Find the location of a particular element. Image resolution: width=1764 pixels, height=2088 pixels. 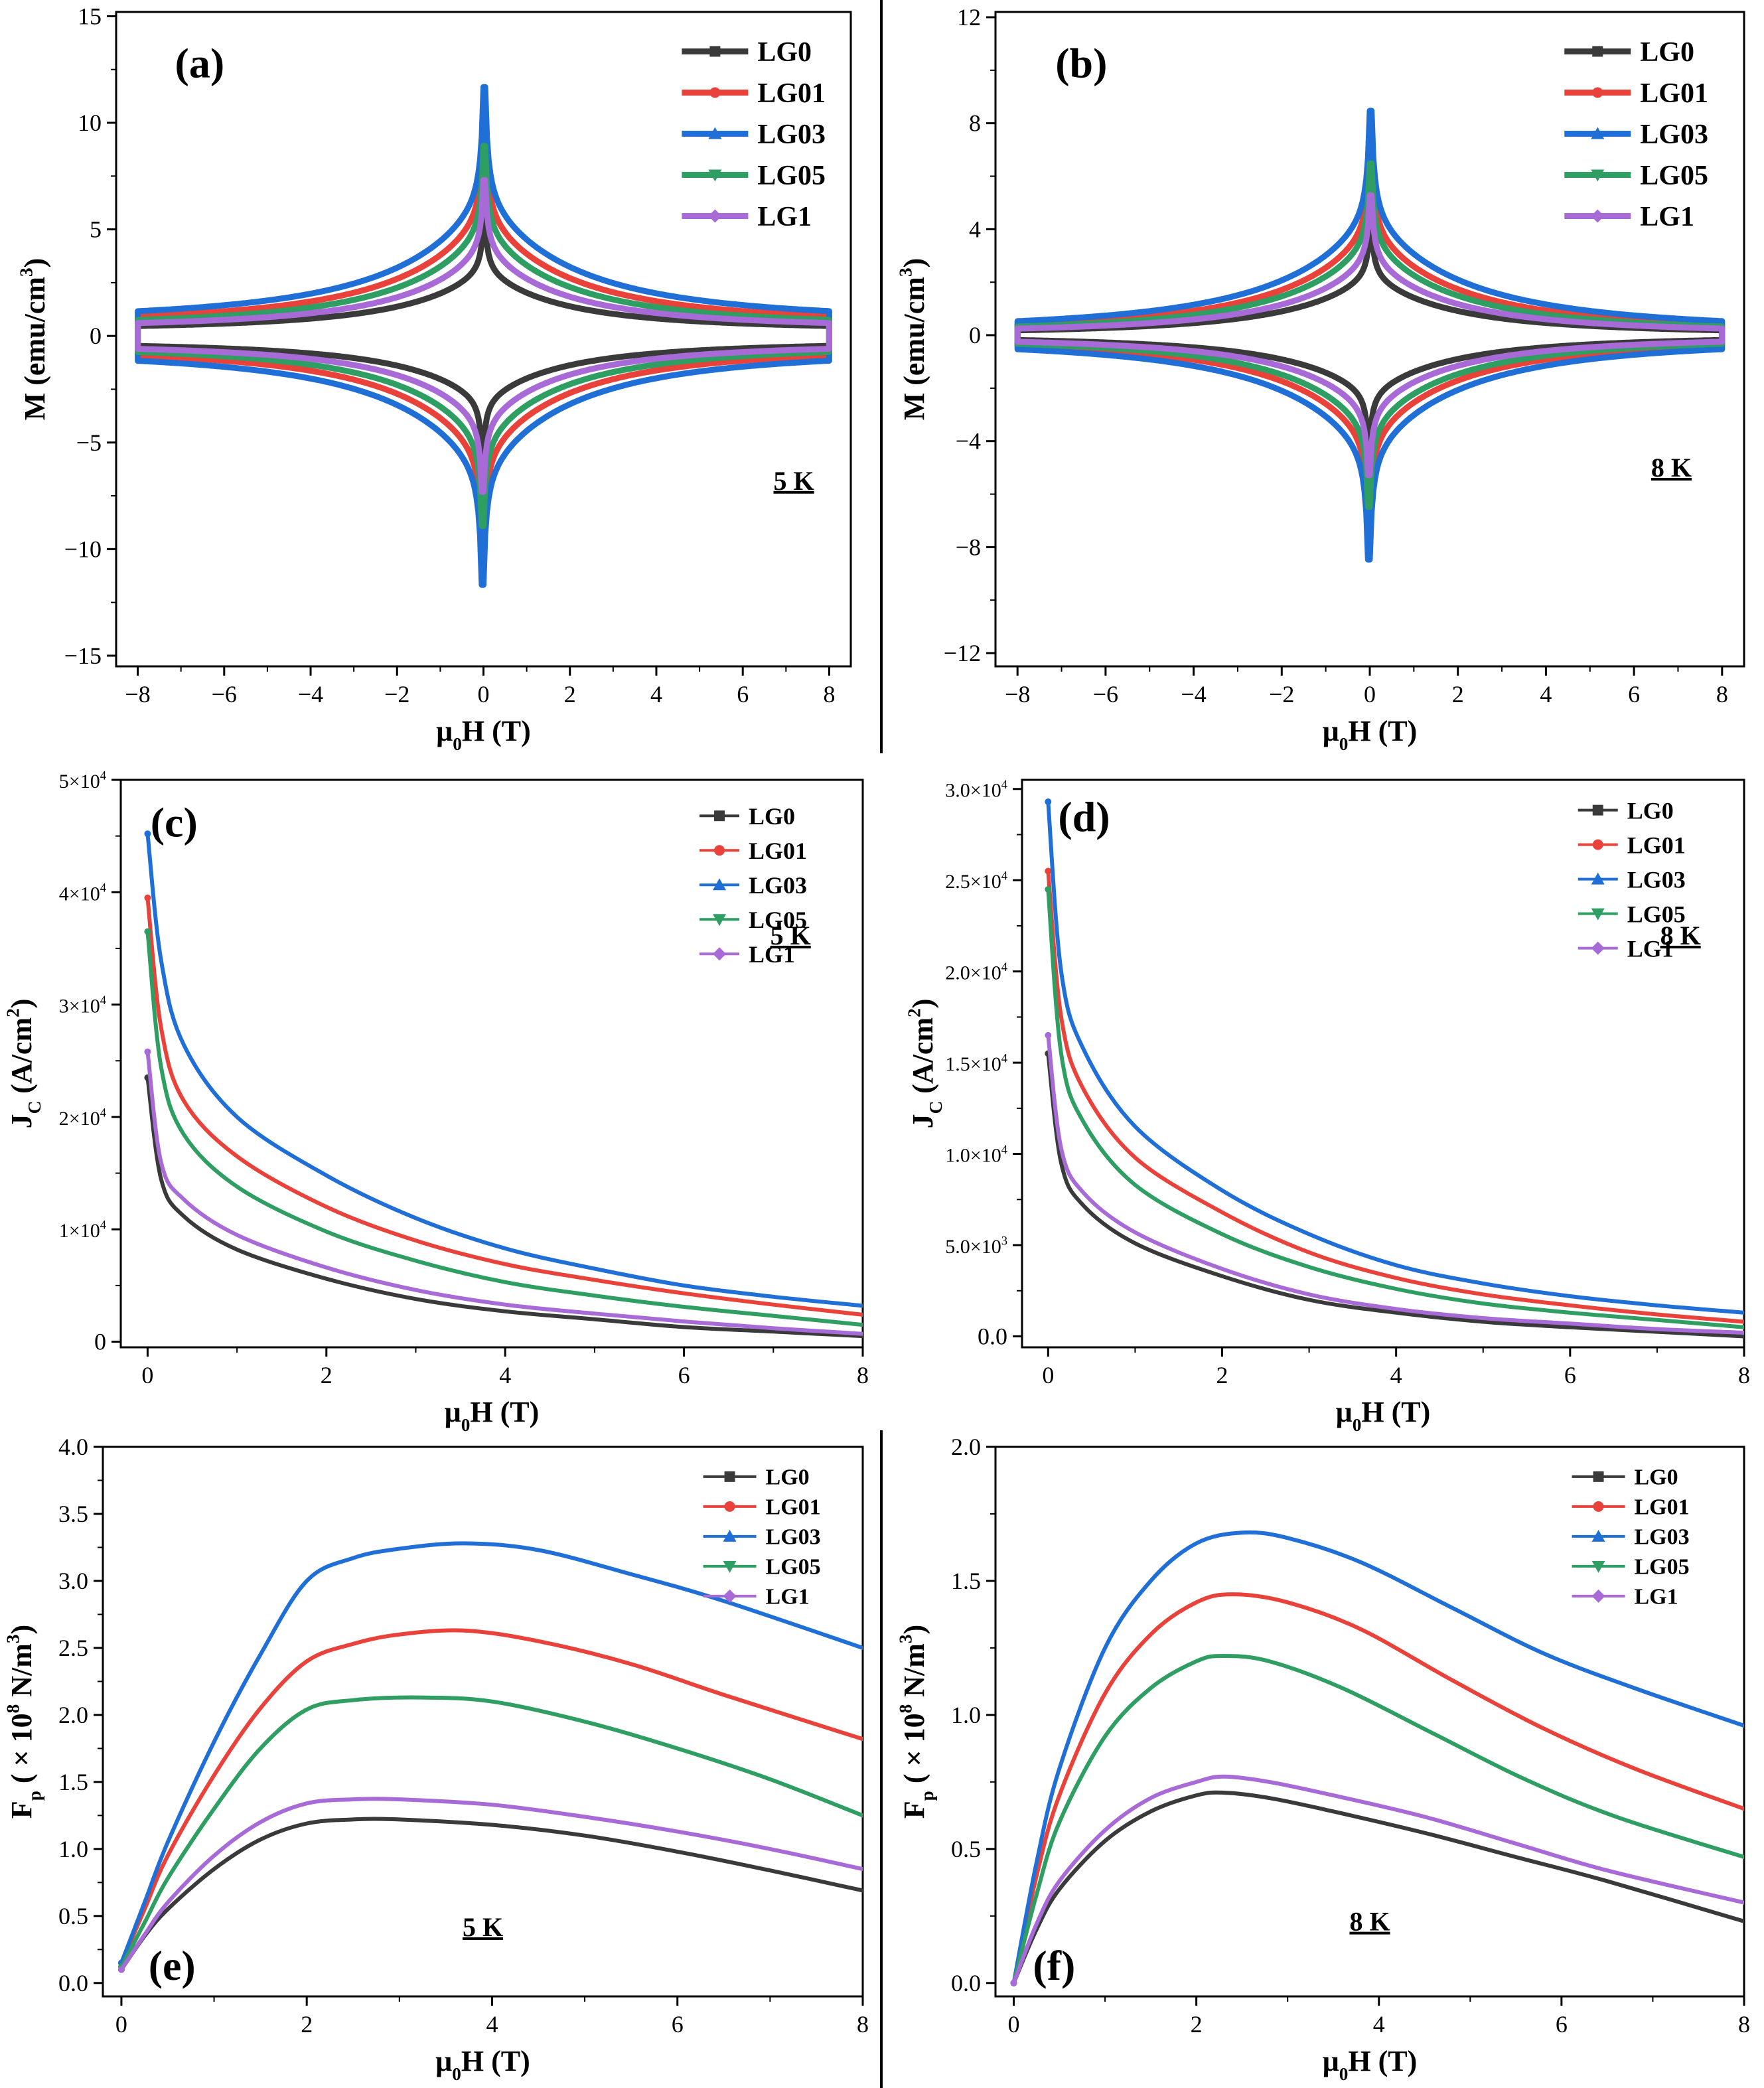

legend-marker-e-LG01 is located at coordinates (729, 1506).